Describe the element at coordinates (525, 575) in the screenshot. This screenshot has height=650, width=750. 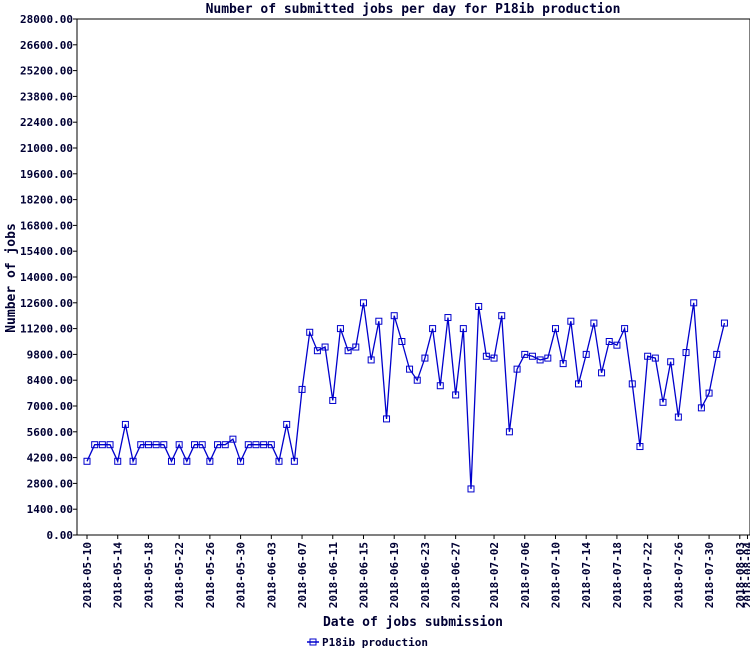
I see `x-tick-label: 2018-07-06` at that location.